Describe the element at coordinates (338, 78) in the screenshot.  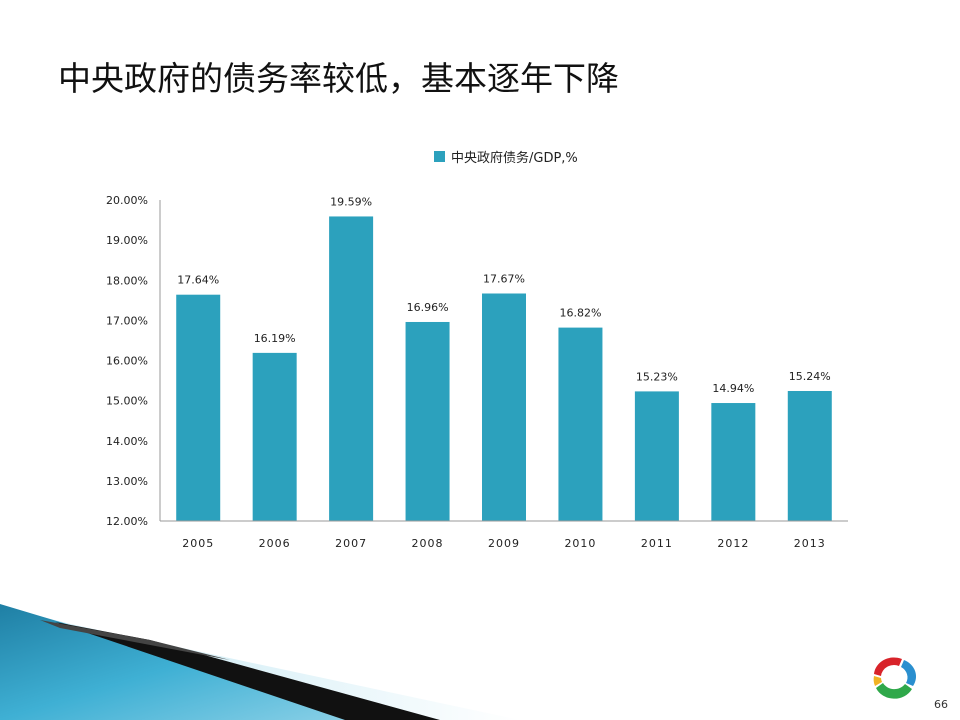
I see `slide-title: 中央政府的债务率较低，基本逐年下降` at that location.